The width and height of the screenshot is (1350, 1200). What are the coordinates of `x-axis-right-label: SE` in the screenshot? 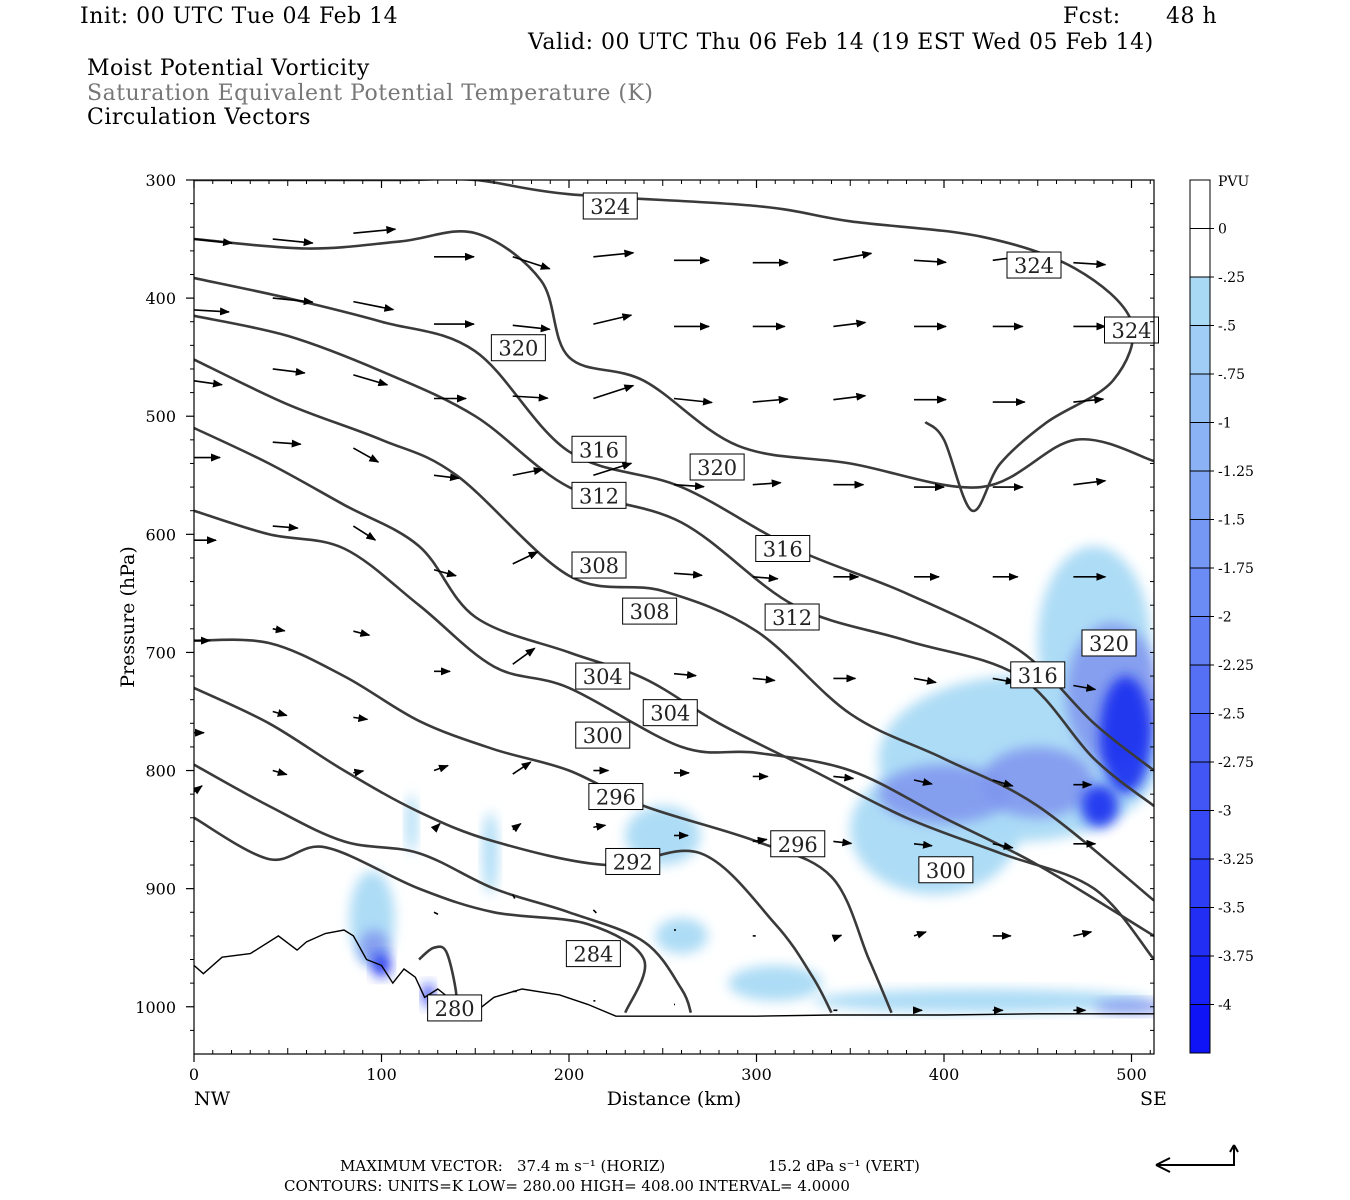 It's located at (1153, 1099).